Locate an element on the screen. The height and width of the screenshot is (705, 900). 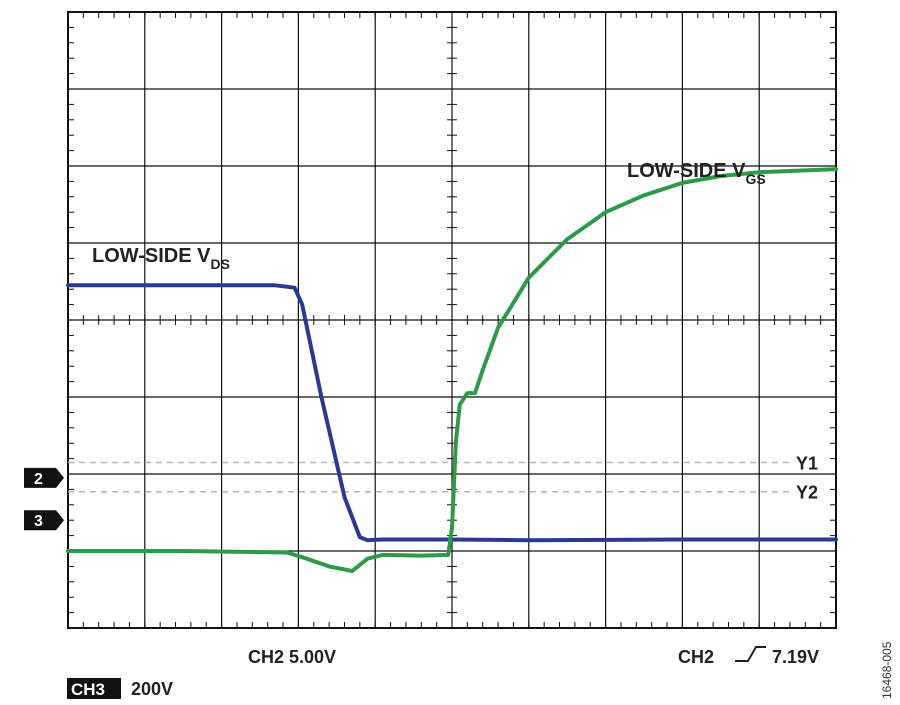
reference-label-y1: Y1 is located at coordinates (807, 463).